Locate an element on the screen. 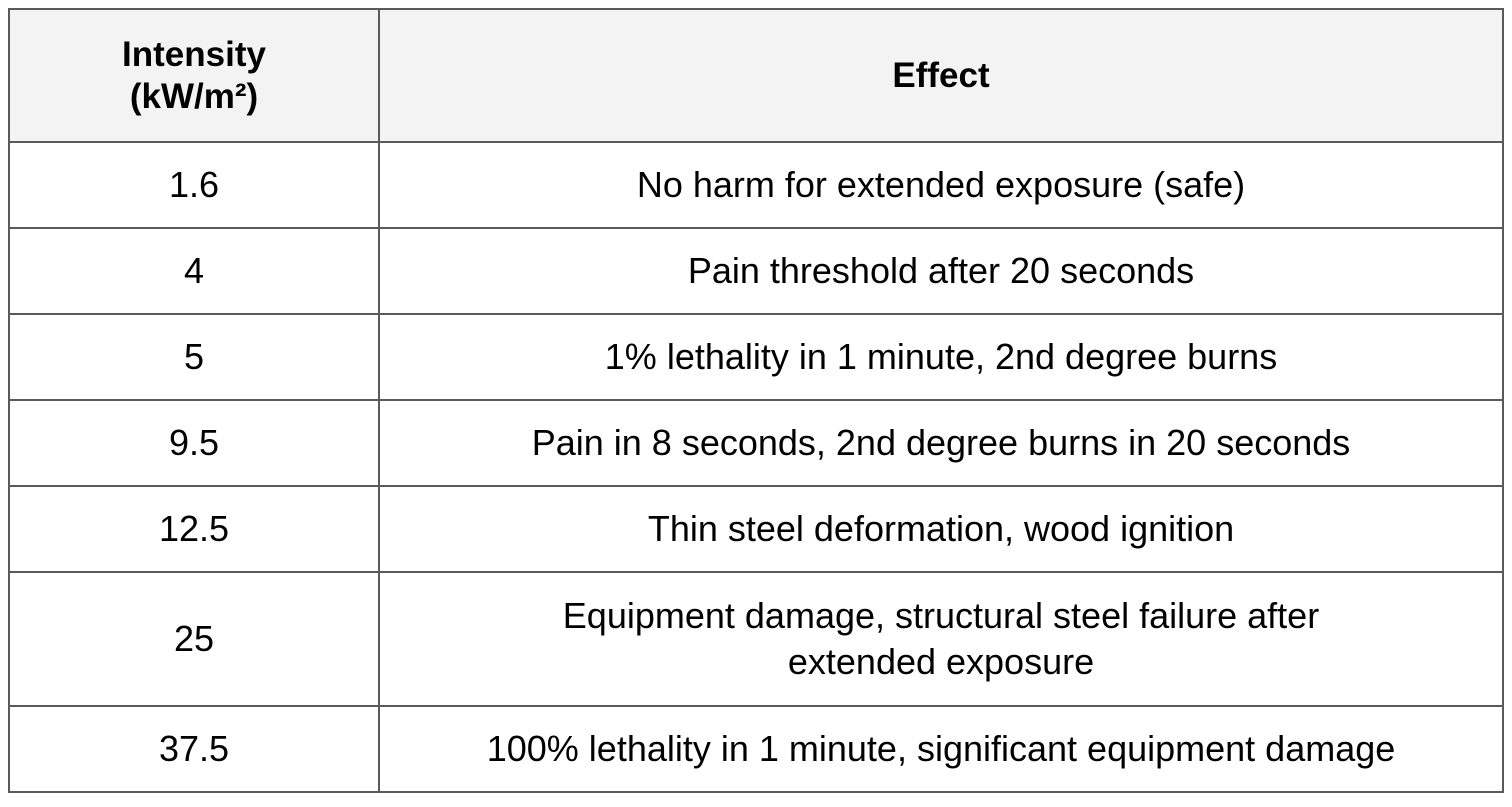  table-cell: 9.5 is located at coordinates (194, 443).